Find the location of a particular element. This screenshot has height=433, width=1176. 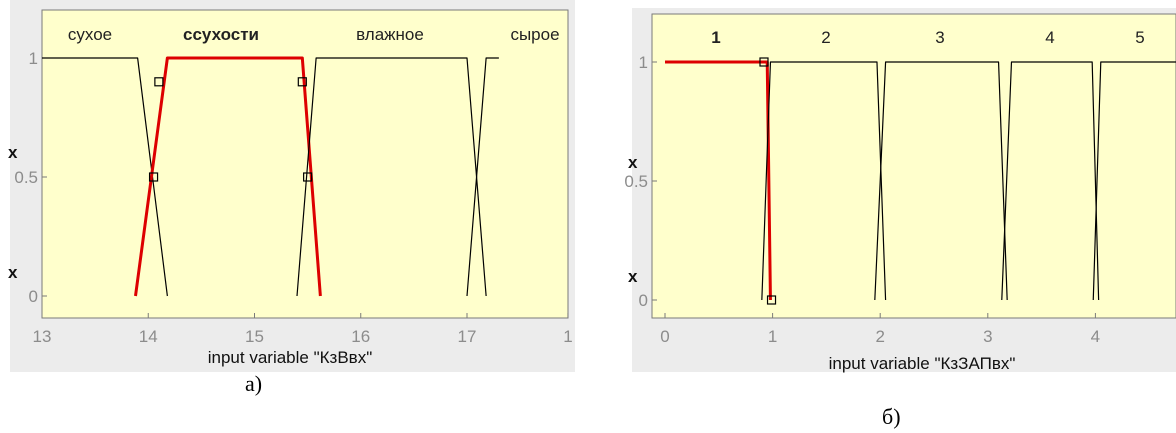

x-tick-label: 3 is located at coordinates (987, 336).